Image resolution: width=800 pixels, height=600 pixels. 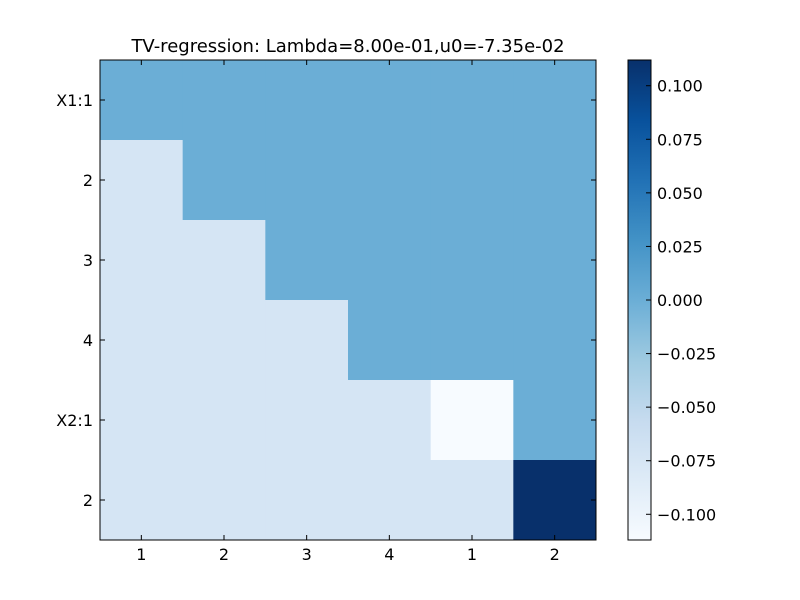 What do you see at coordinates (686, 461) in the screenshot?
I see `colorbar-tick-label: −0.075` at bounding box center [686, 461].